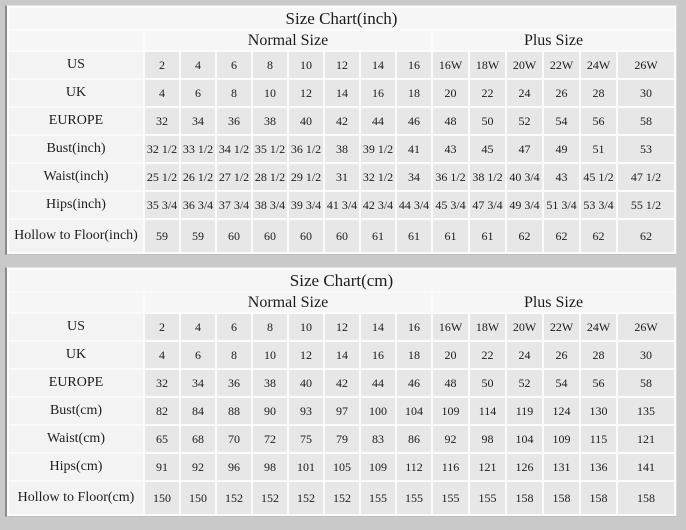  I want to click on size-value-cell: 88, so click(234, 411).